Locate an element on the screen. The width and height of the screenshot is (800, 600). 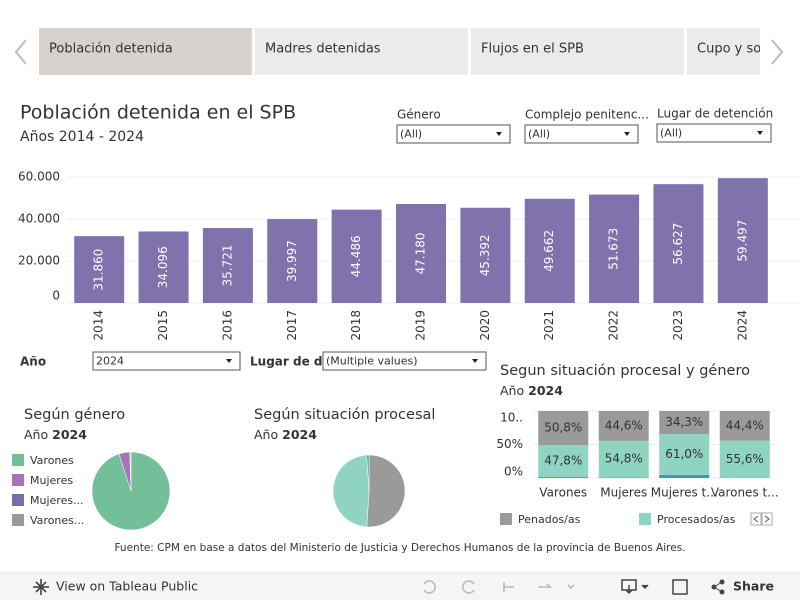
filter-value: (Multiple values) is located at coordinates (372, 361).